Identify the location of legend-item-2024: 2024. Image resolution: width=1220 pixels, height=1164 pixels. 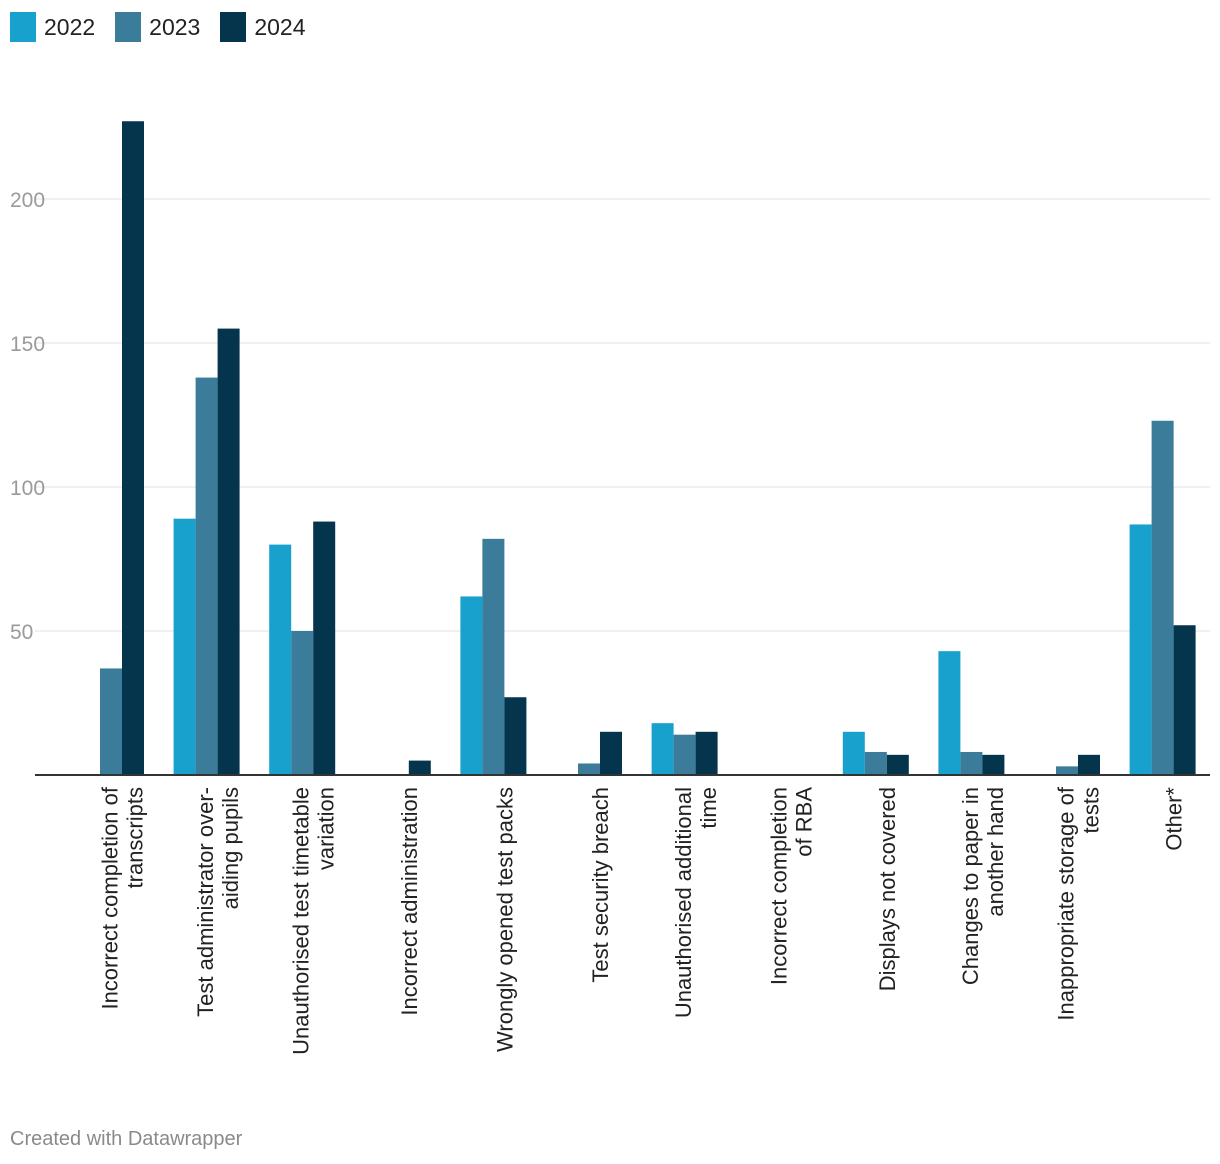
(263, 27).